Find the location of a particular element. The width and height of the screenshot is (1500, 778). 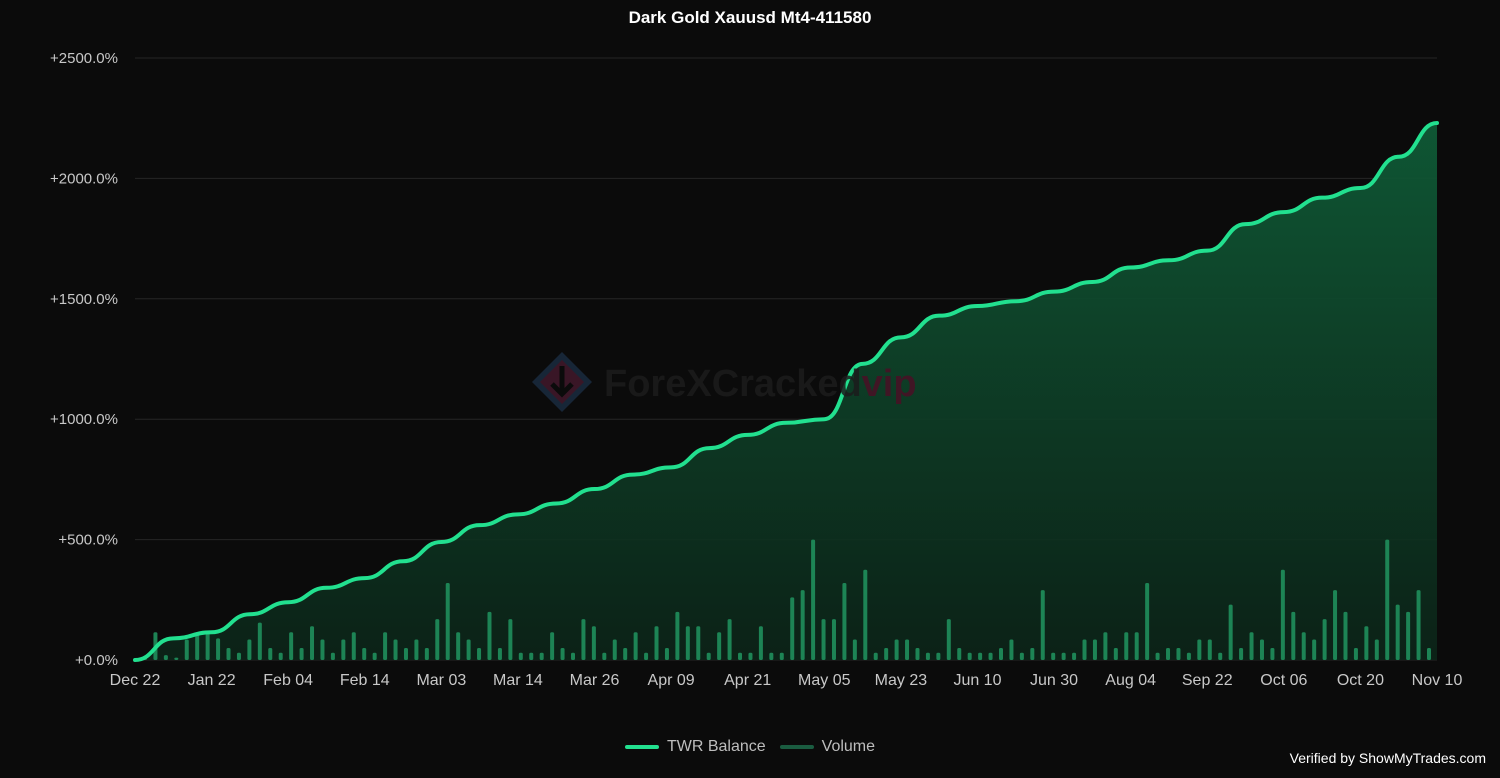

x-tick-label: Feb 14 is located at coordinates (365, 680).